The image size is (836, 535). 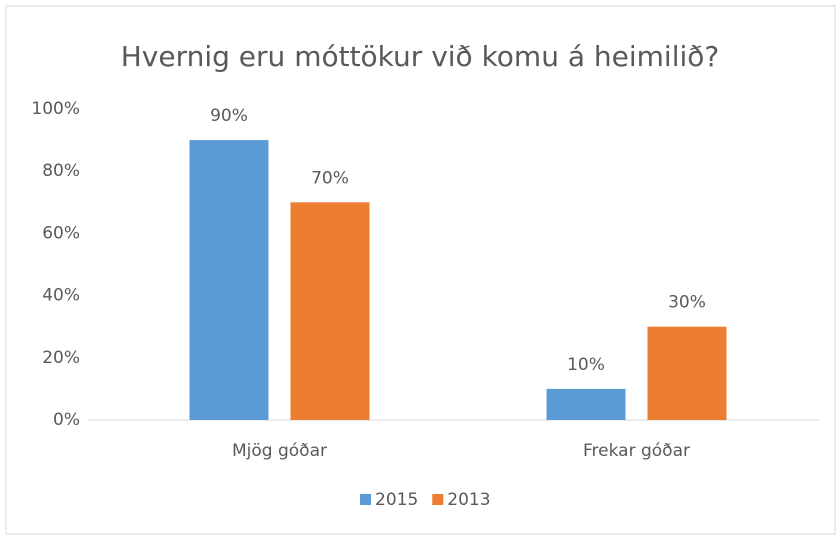 I want to click on y-tick-label: 80%, so click(x=61, y=171).